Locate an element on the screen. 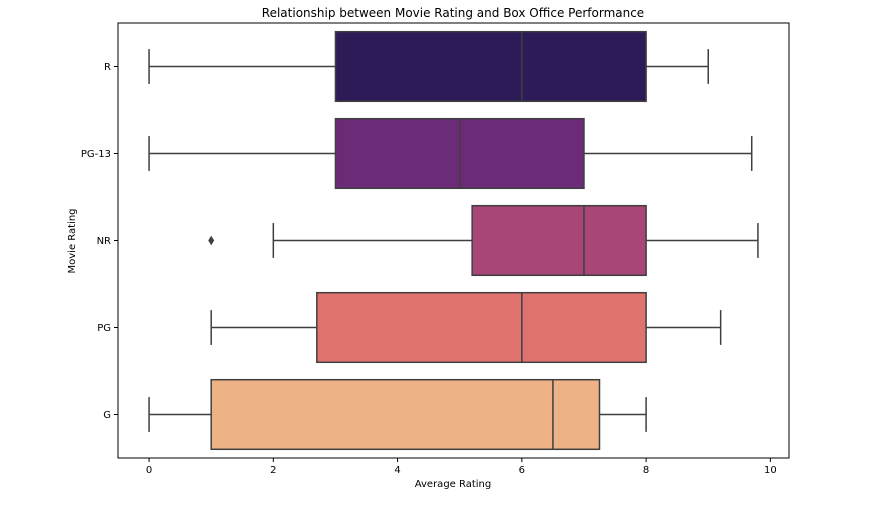 The width and height of the screenshot is (884, 508). x-tick-label-6: 6 is located at coordinates (522, 470).